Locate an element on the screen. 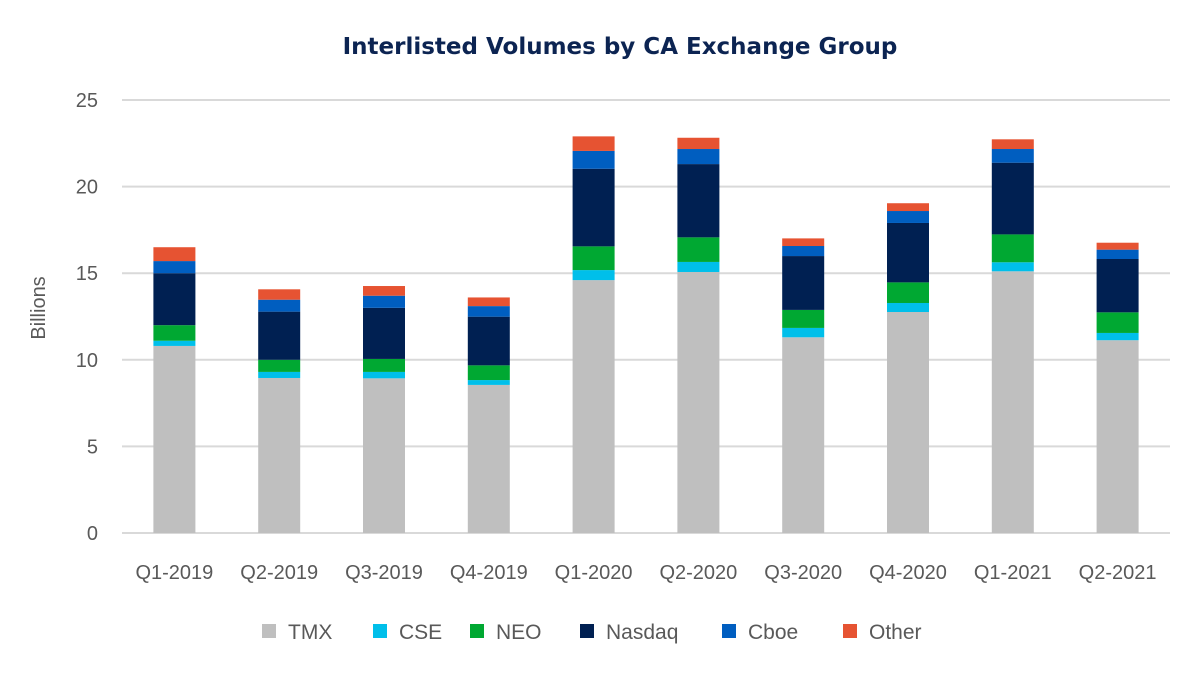  bar-stack-Q3-2020 is located at coordinates (803, 385).